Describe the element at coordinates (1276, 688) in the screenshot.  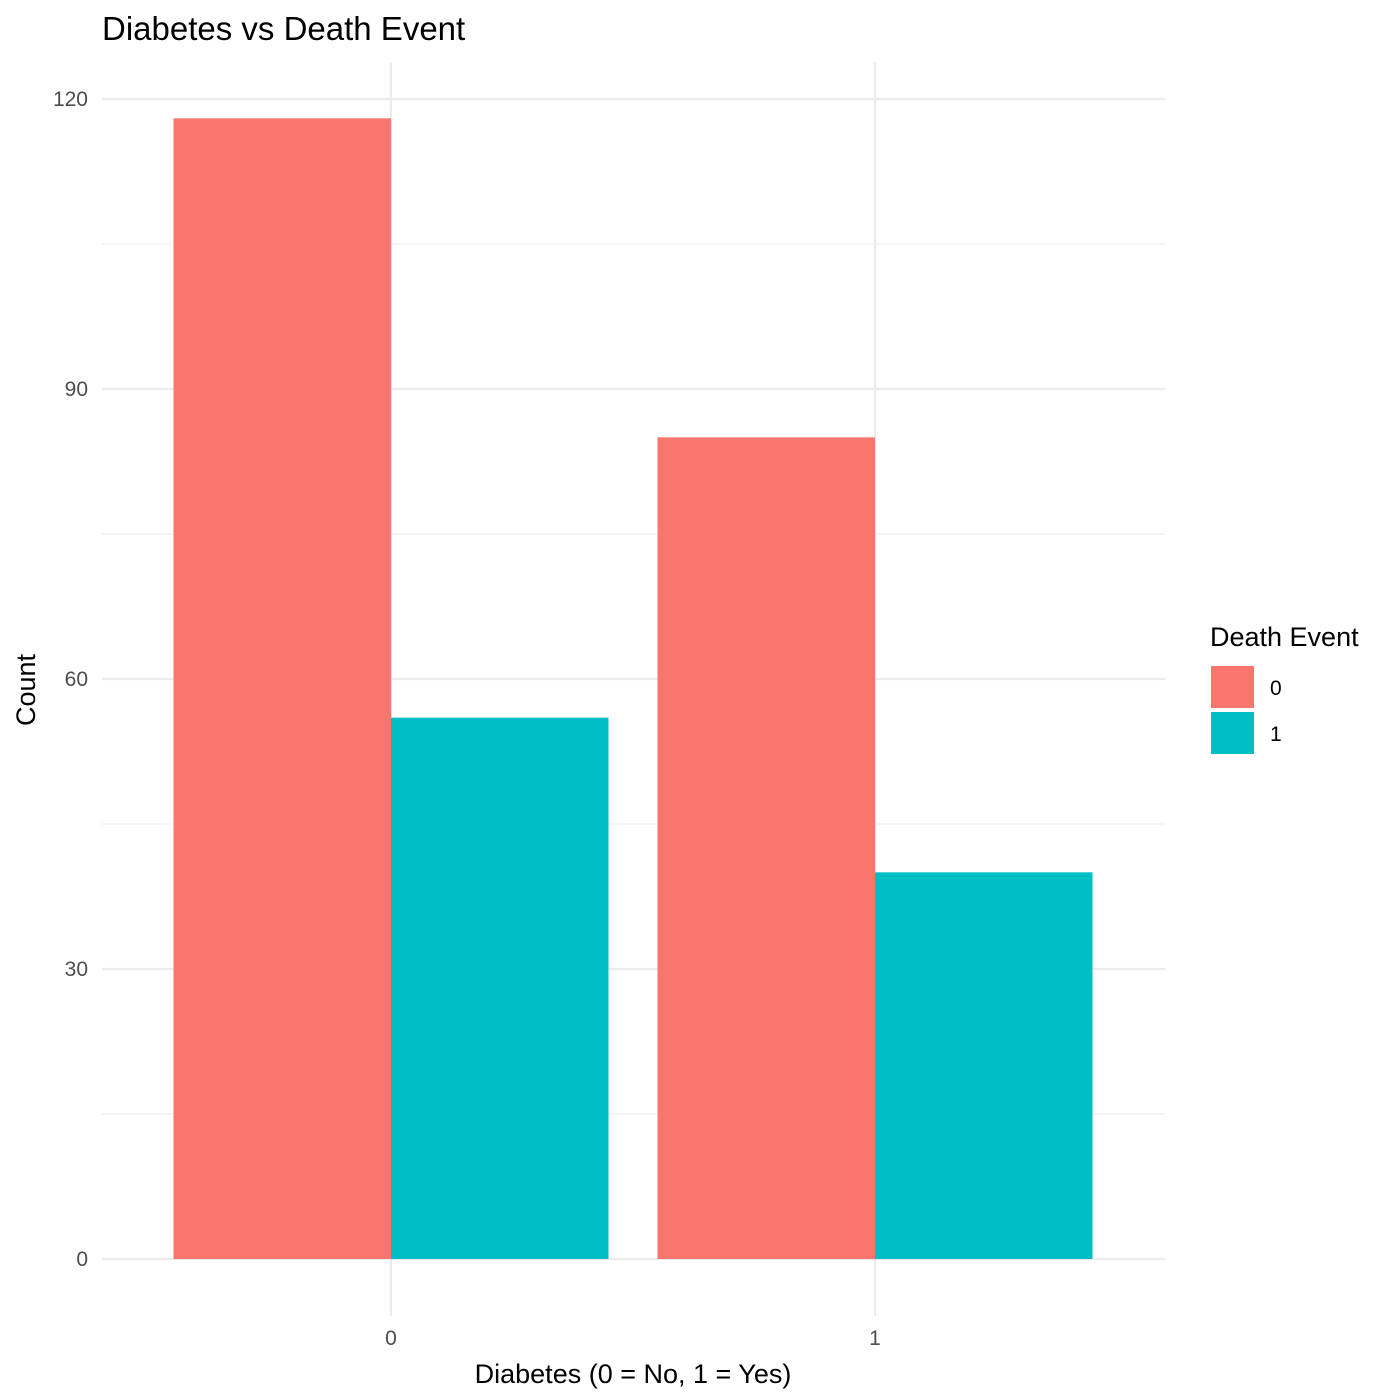
I see `legend-label-0: 0` at that location.